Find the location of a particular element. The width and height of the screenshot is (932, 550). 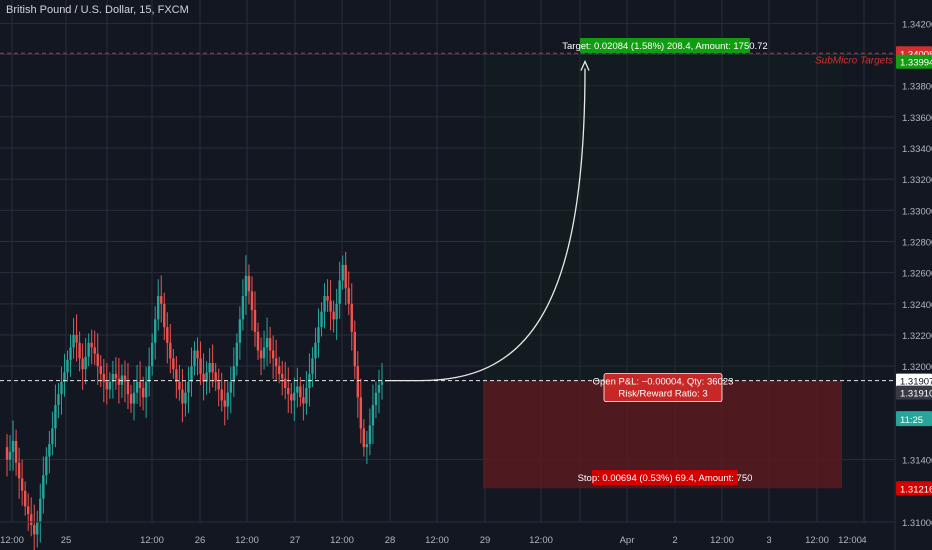

pnl-label-bg is located at coordinates (663, 388).